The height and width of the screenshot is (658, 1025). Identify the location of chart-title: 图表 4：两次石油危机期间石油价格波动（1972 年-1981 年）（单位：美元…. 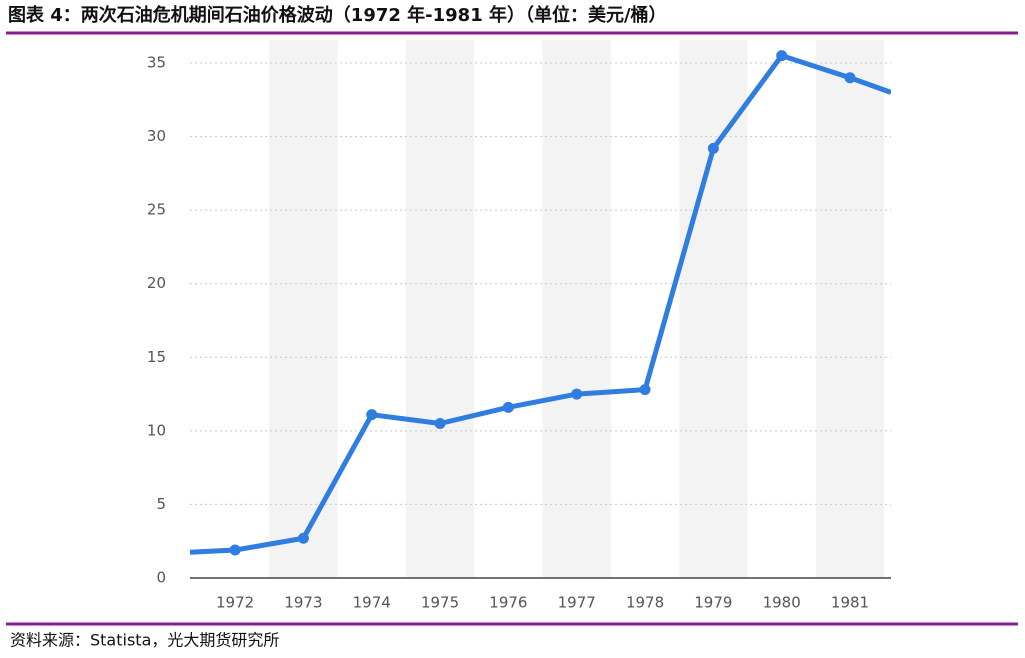
(337, 15).